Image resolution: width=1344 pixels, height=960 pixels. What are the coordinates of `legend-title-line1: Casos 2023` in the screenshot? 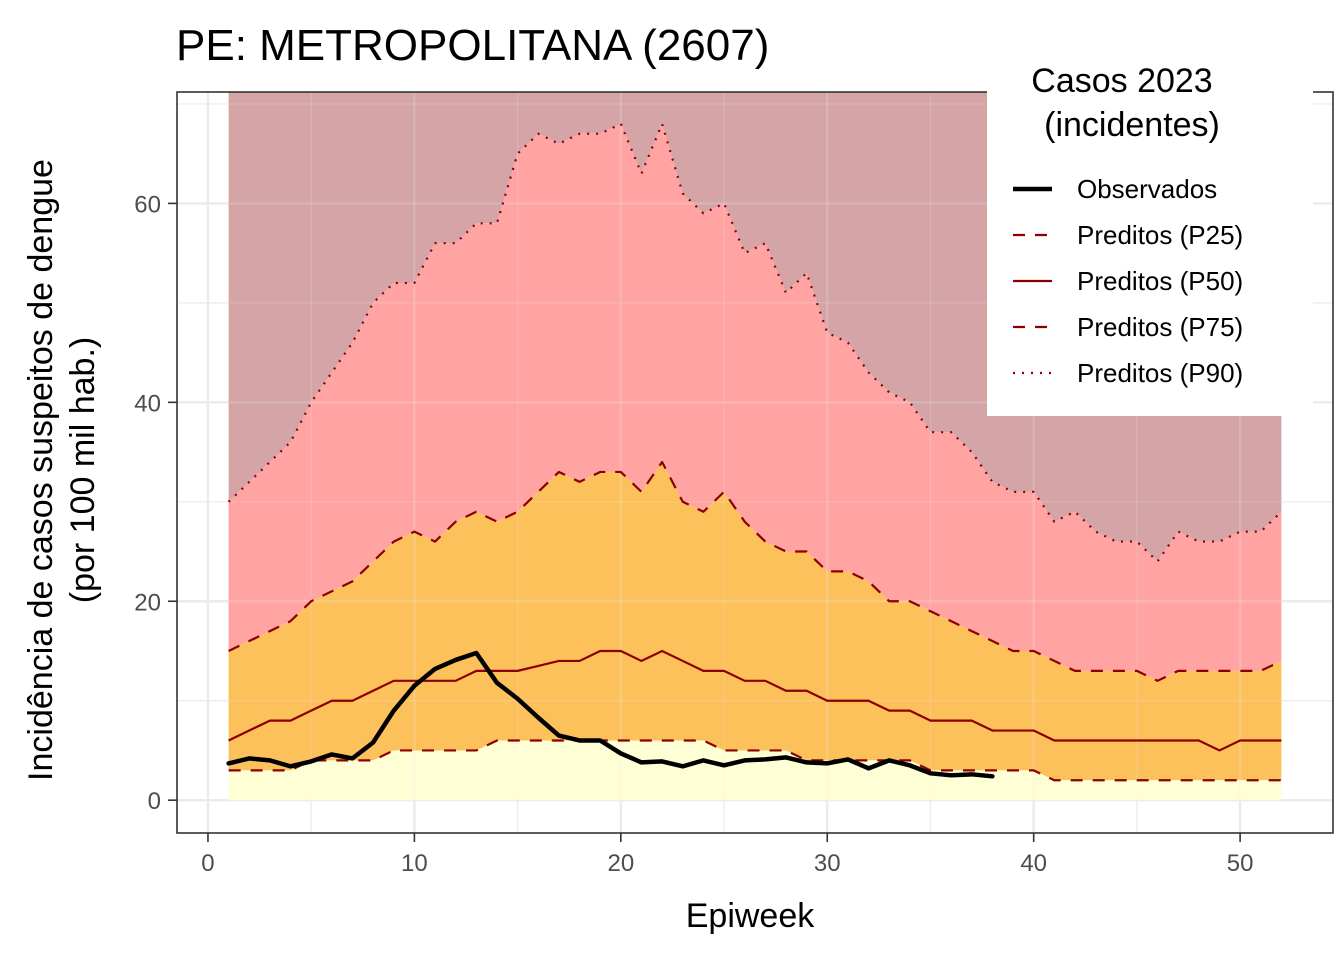 It's located at (1121, 81).